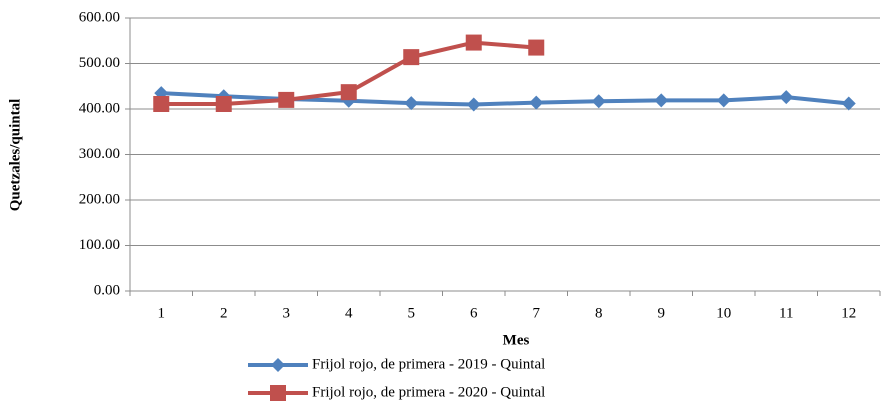 Image resolution: width=888 pixels, height=409 pixels. What do you see at coordinates (412, 313) in the screenshot?
I see `x-tick-label: 5` at bounding box center [412, 313].